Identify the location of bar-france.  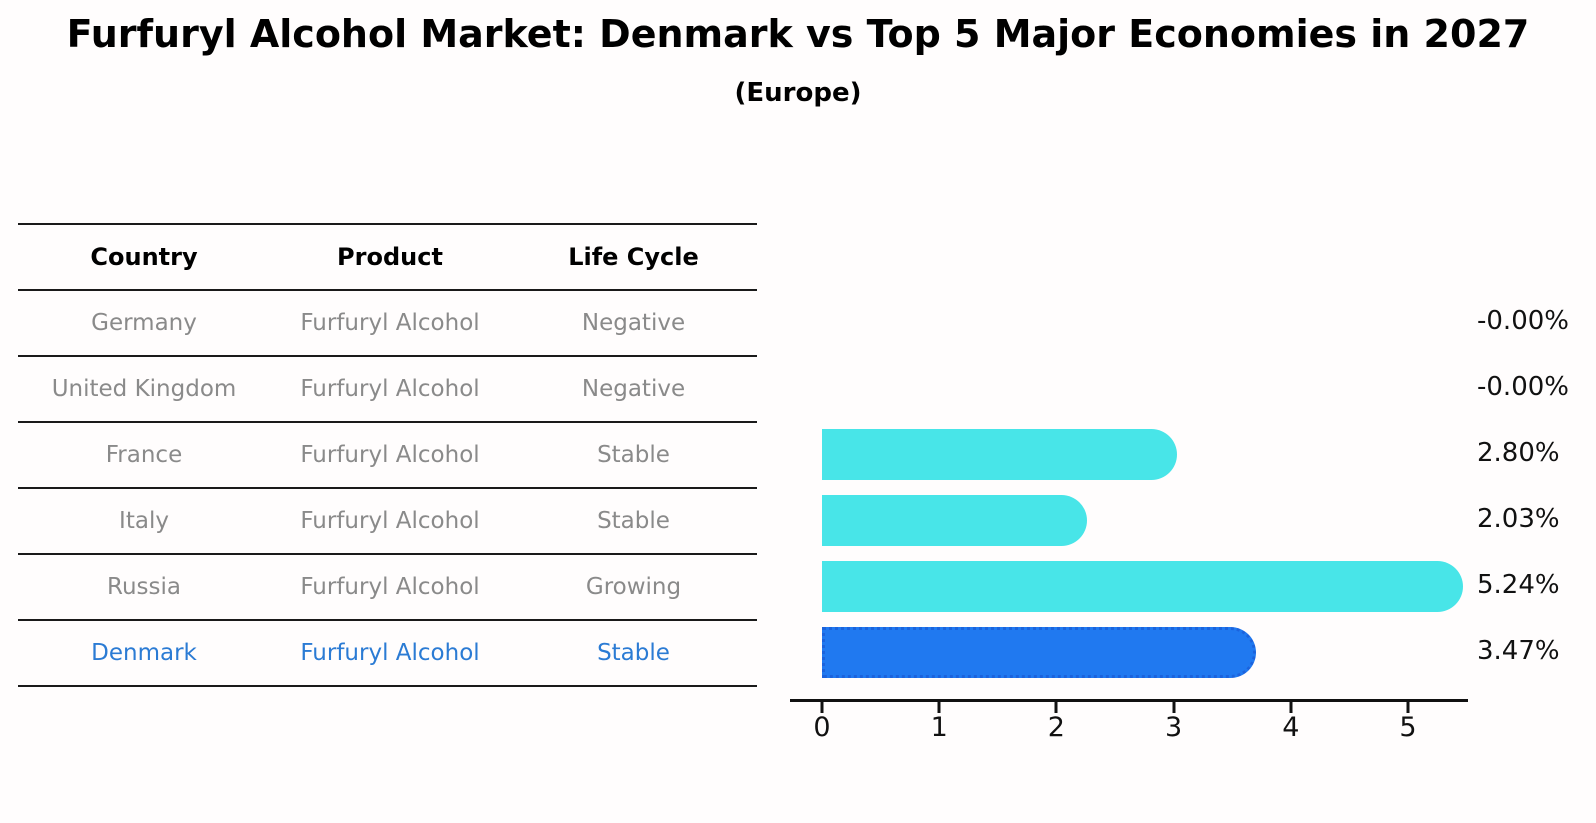
(1000, 454).